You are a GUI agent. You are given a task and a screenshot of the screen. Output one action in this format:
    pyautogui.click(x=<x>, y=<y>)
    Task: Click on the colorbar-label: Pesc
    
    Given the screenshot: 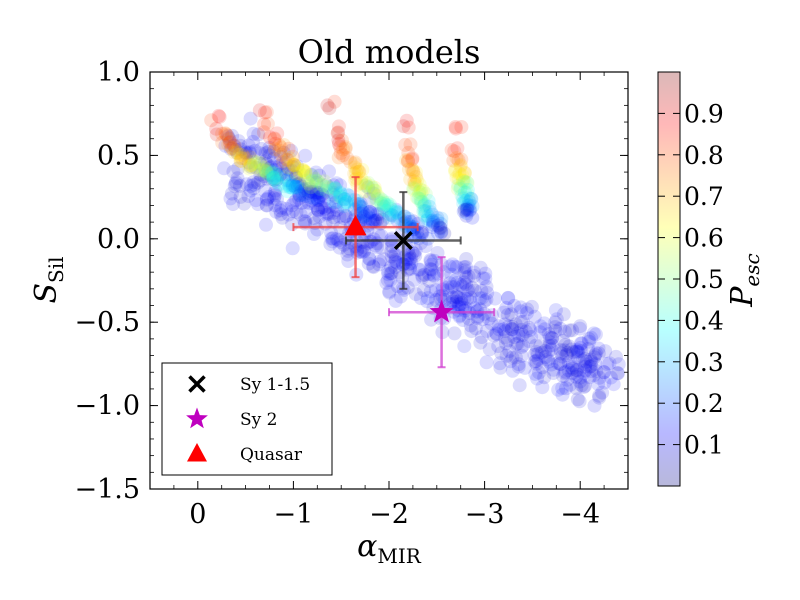 What is the action you would take?
    pyautogui.click(x=744, y=280)
    